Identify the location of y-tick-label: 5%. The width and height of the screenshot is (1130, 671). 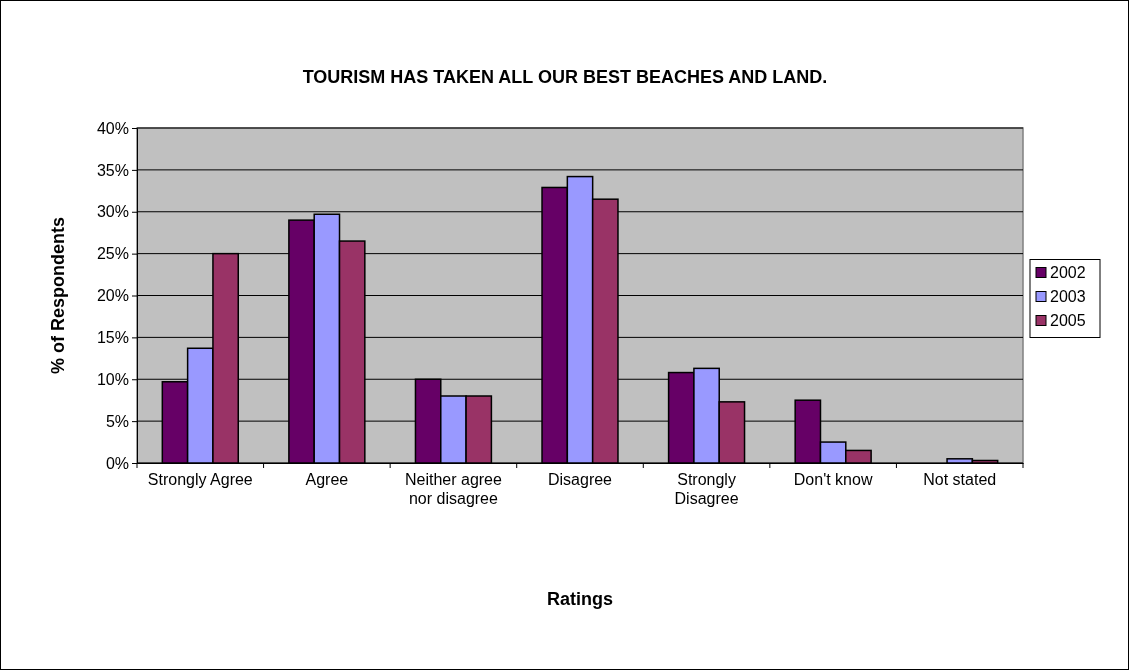
(117, 421).